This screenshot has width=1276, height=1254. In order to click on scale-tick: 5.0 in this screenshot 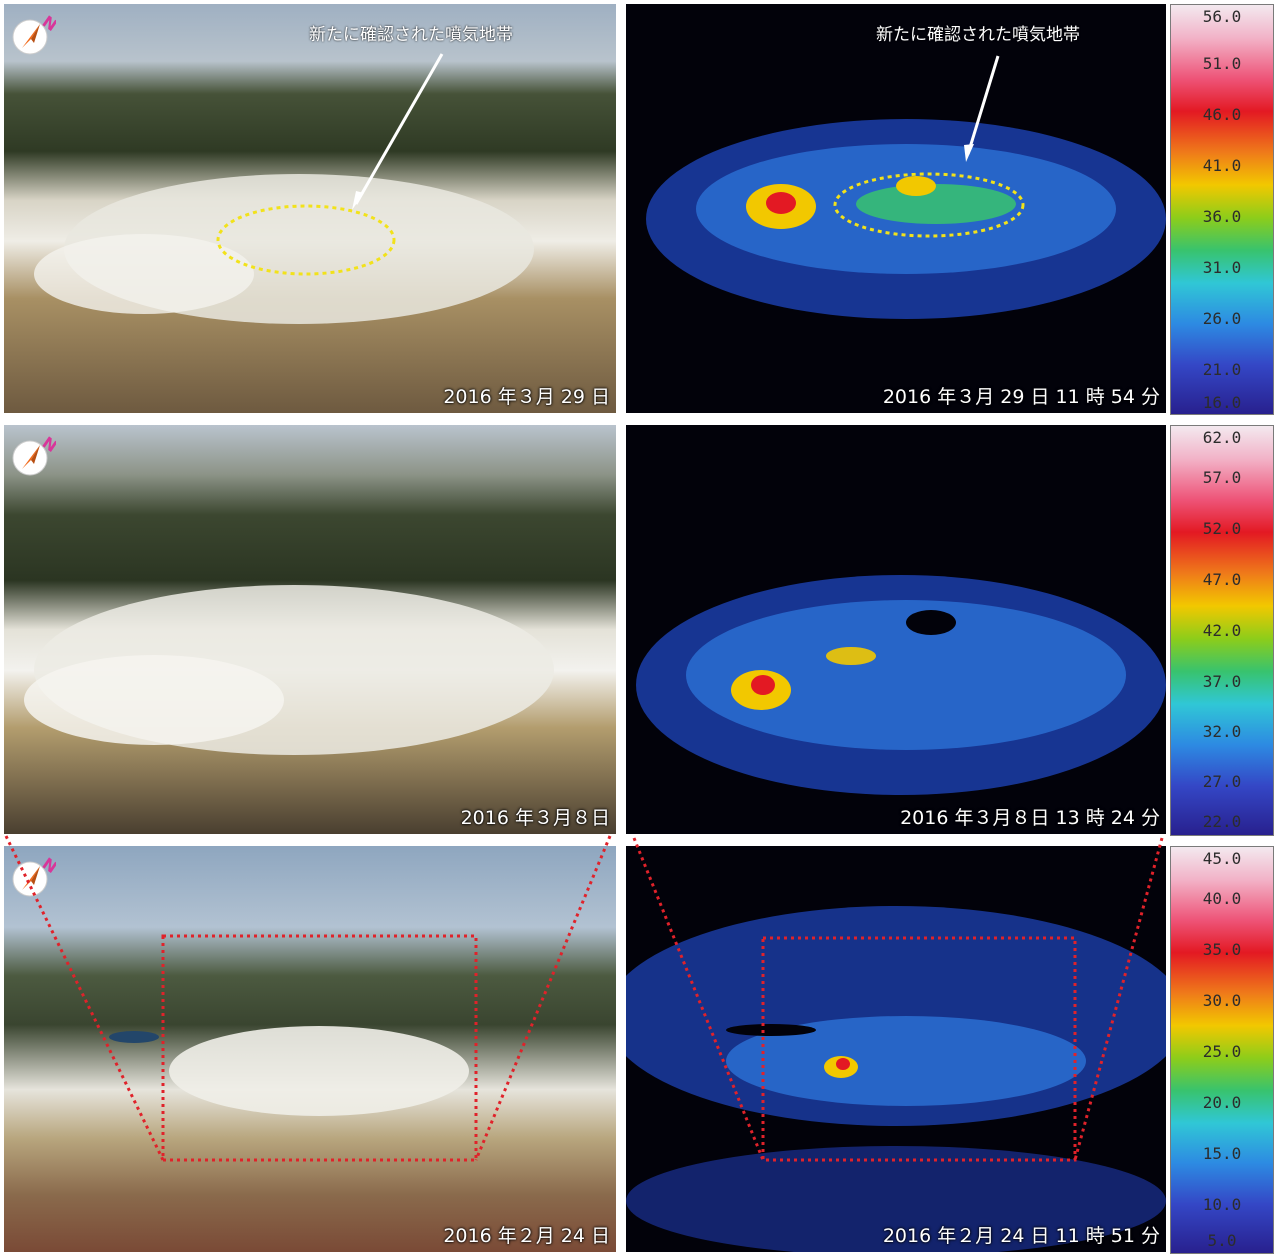, I will do `click(1222, 1240)`.